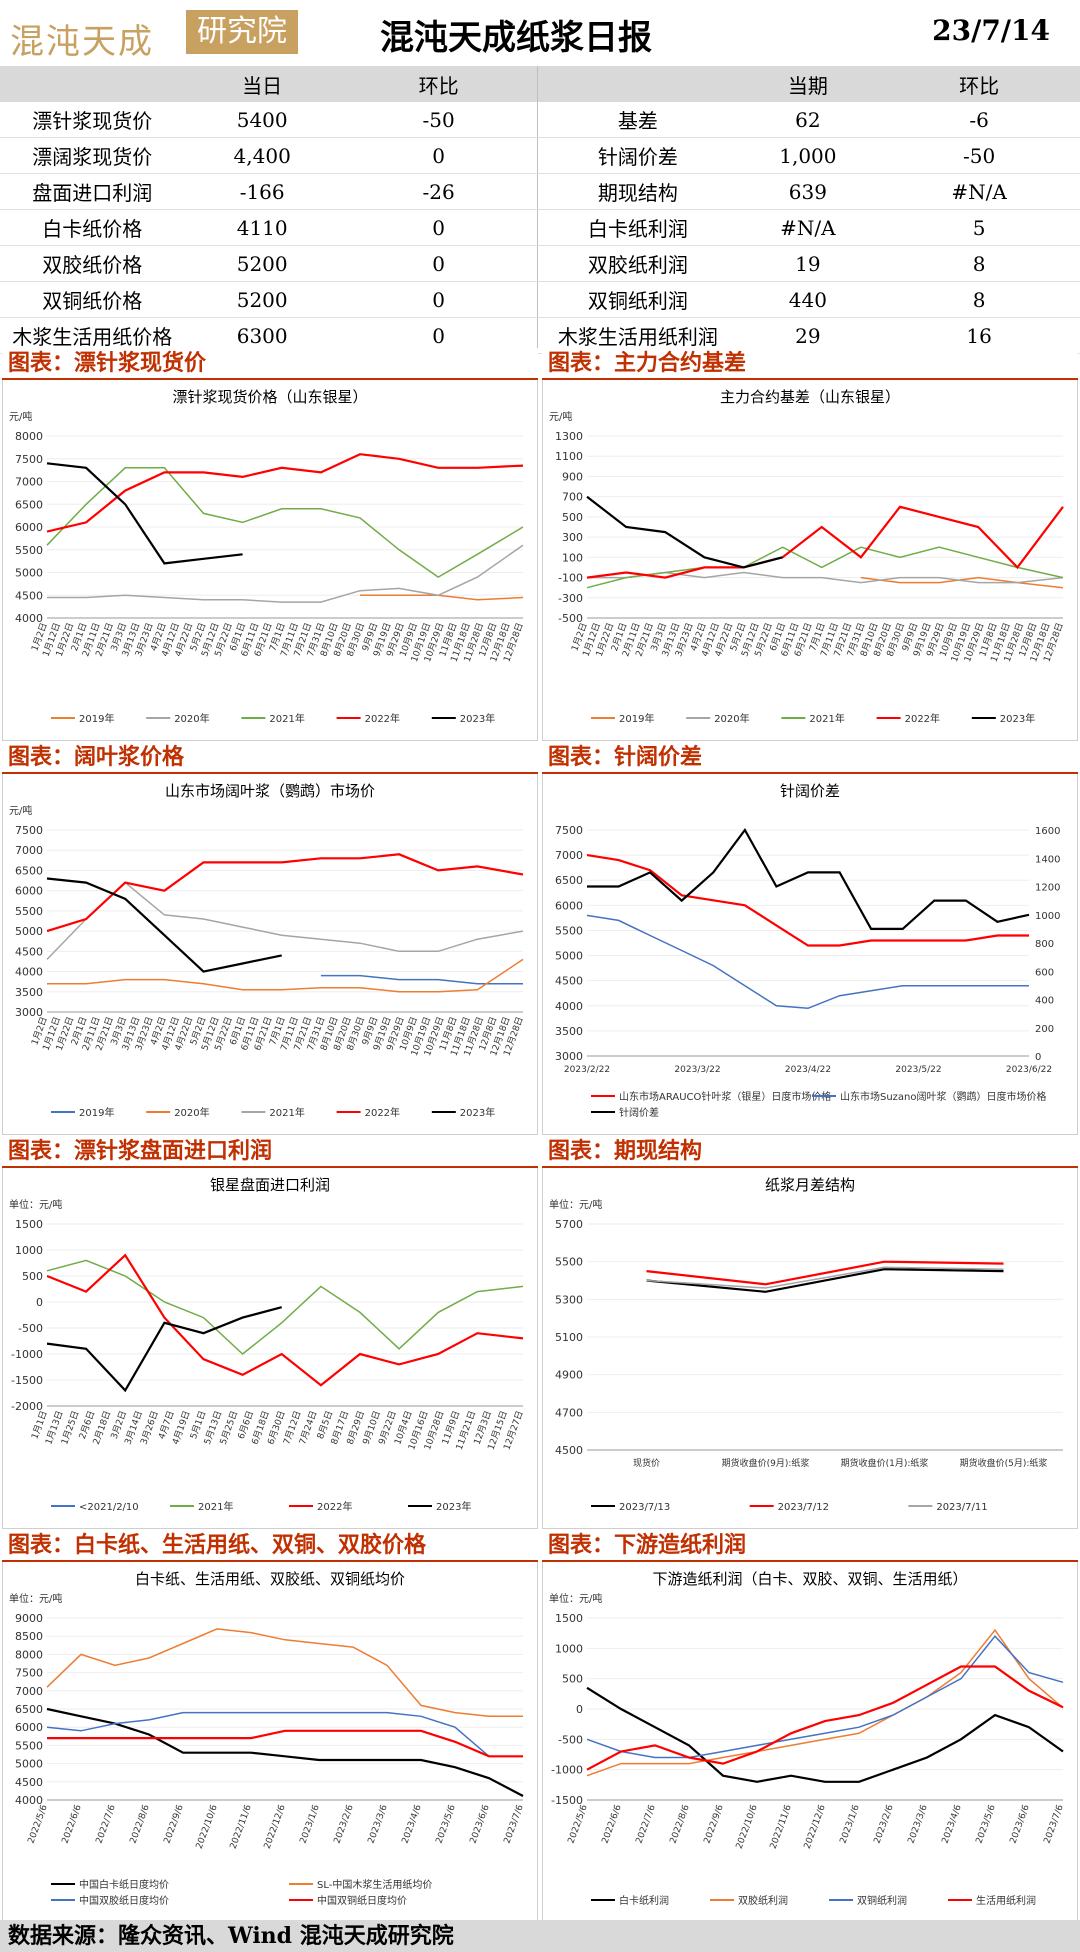 This screenshot has height=1952, width=1080. I want to click on summary-row: 木浆生活用纸价格 6300 0 木浆生活用纸利润 29 16, so click(540, 335).